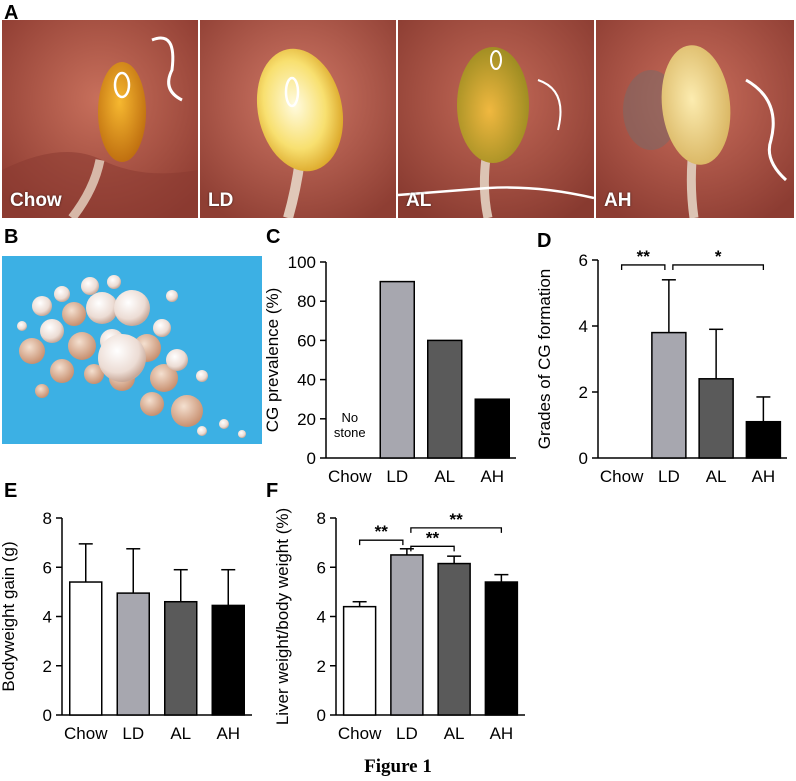  I want to click on panel-letter-a: A, so click(11, 13).